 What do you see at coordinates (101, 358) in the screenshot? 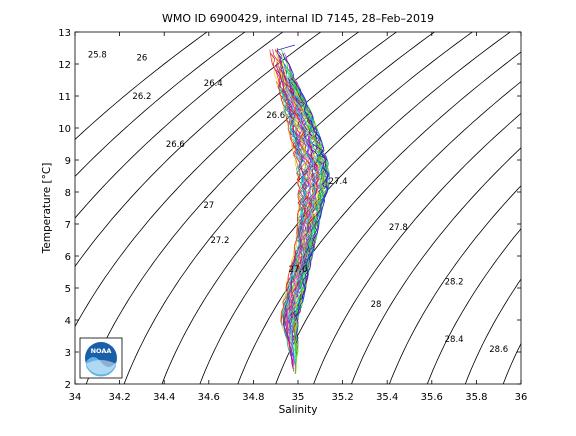
I see `noaa-logo: NOAA` at bounding box center [101, 358].